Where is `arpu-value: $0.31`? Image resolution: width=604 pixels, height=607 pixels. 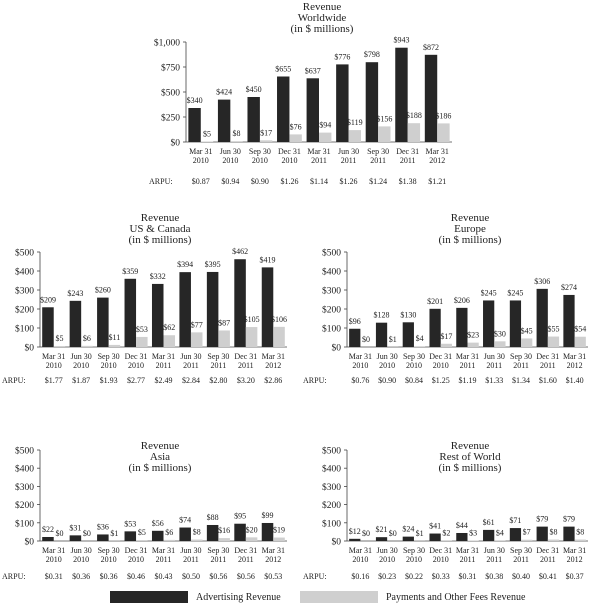 arpu-value: $0.31 is located at coordinates (468, 576).